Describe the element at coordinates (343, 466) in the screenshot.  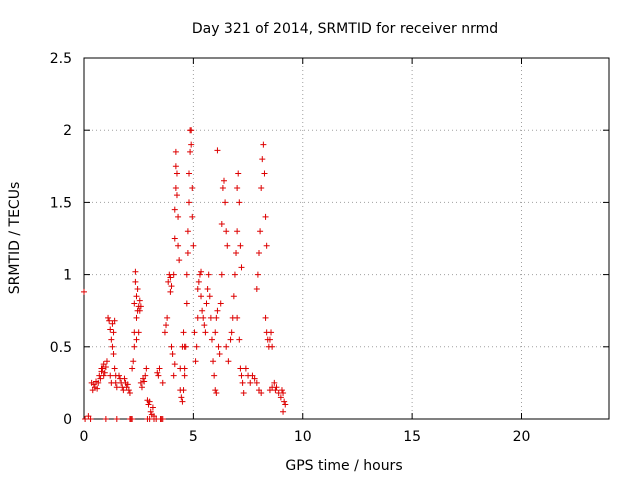
I see `x-axis-label: GPS time / hours` at that location.